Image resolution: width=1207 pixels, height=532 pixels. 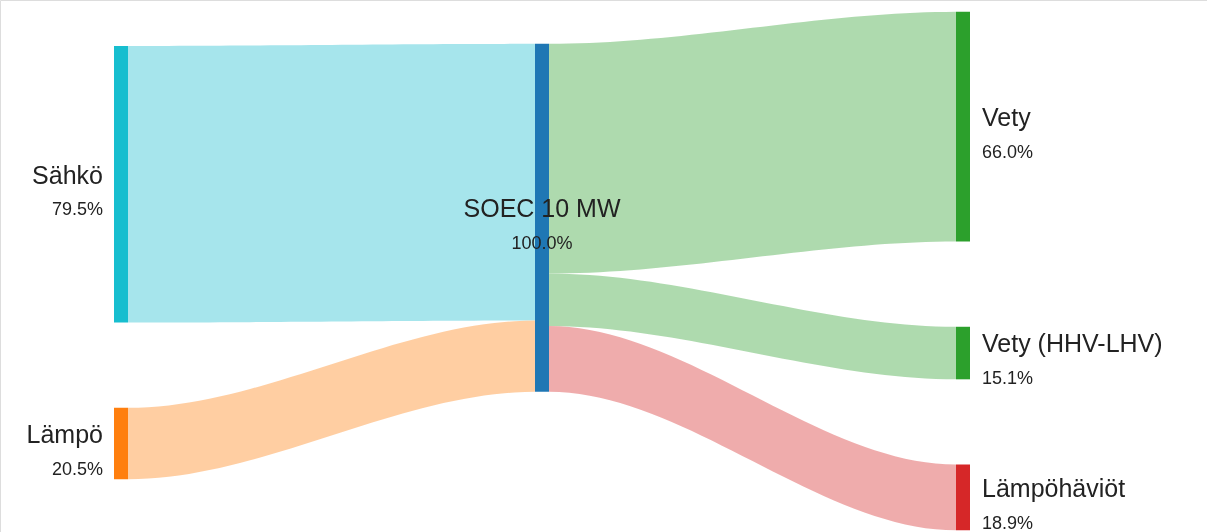 I want to click on category-label: Sähkö, so click(x=67, y=174).